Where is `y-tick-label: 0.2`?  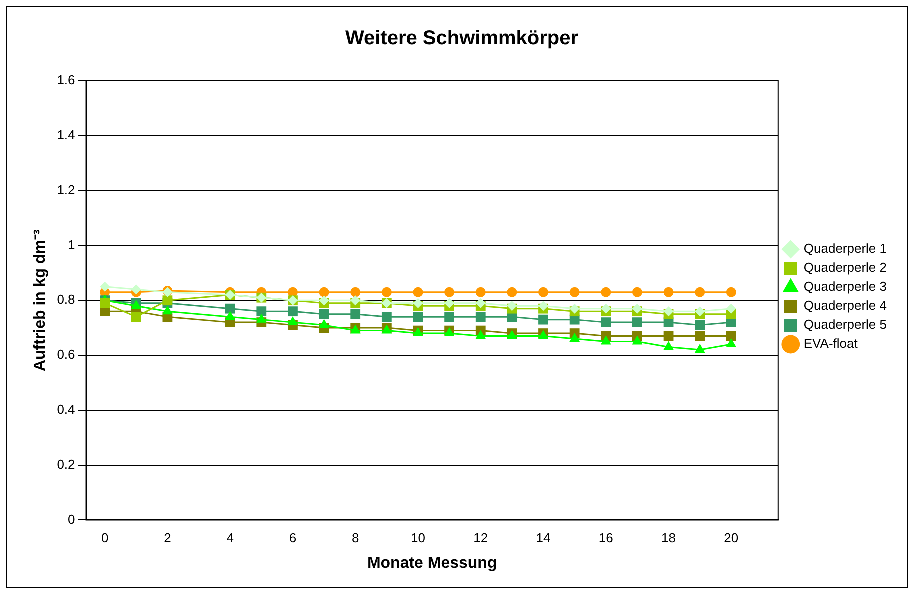
y-tick-label: 0.2 is located at coordinates (66, 464).